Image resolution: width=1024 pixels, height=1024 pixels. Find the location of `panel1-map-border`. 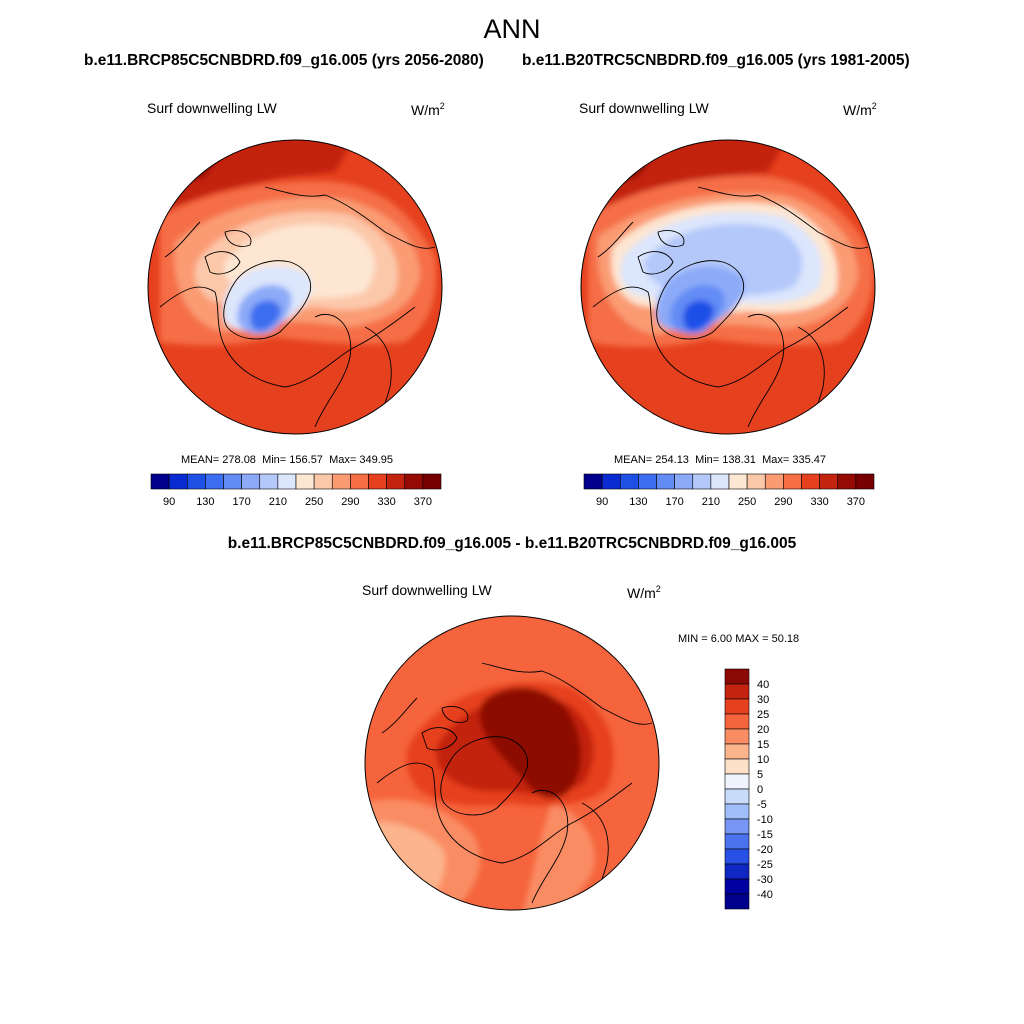

panel1-map-border is located at coordinates (295, 287).